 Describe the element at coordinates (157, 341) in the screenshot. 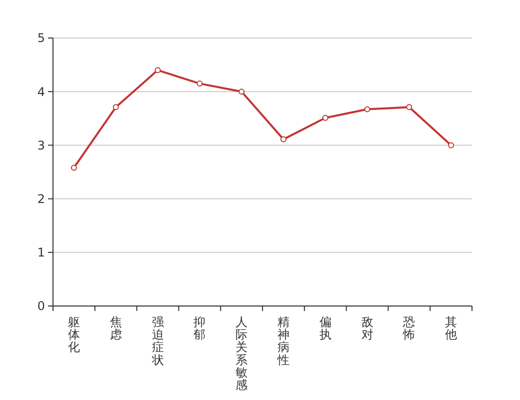

I see `x-tick-label: 强迫症状` at that location.